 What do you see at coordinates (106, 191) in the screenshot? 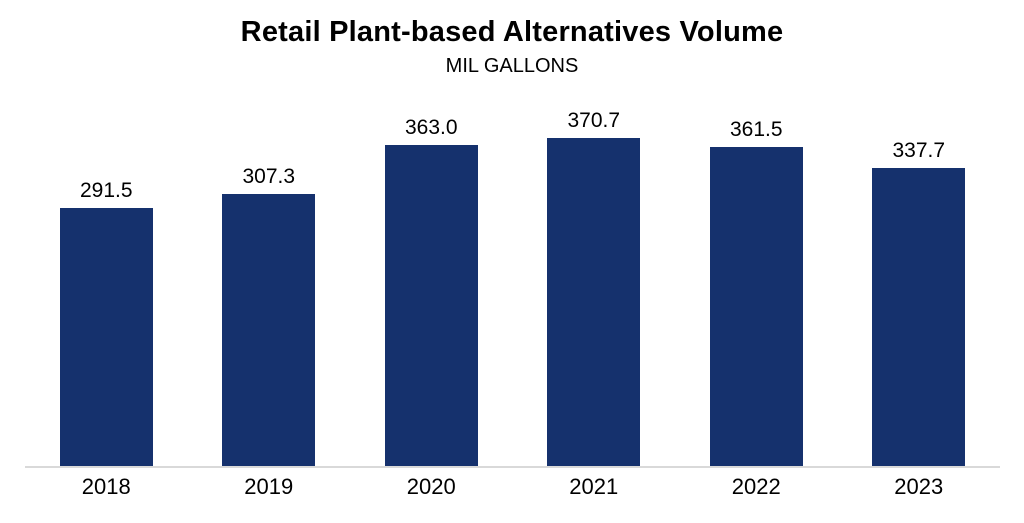
I see `bar-value-label-2018: 291.5` at bounding box center [106, 191].